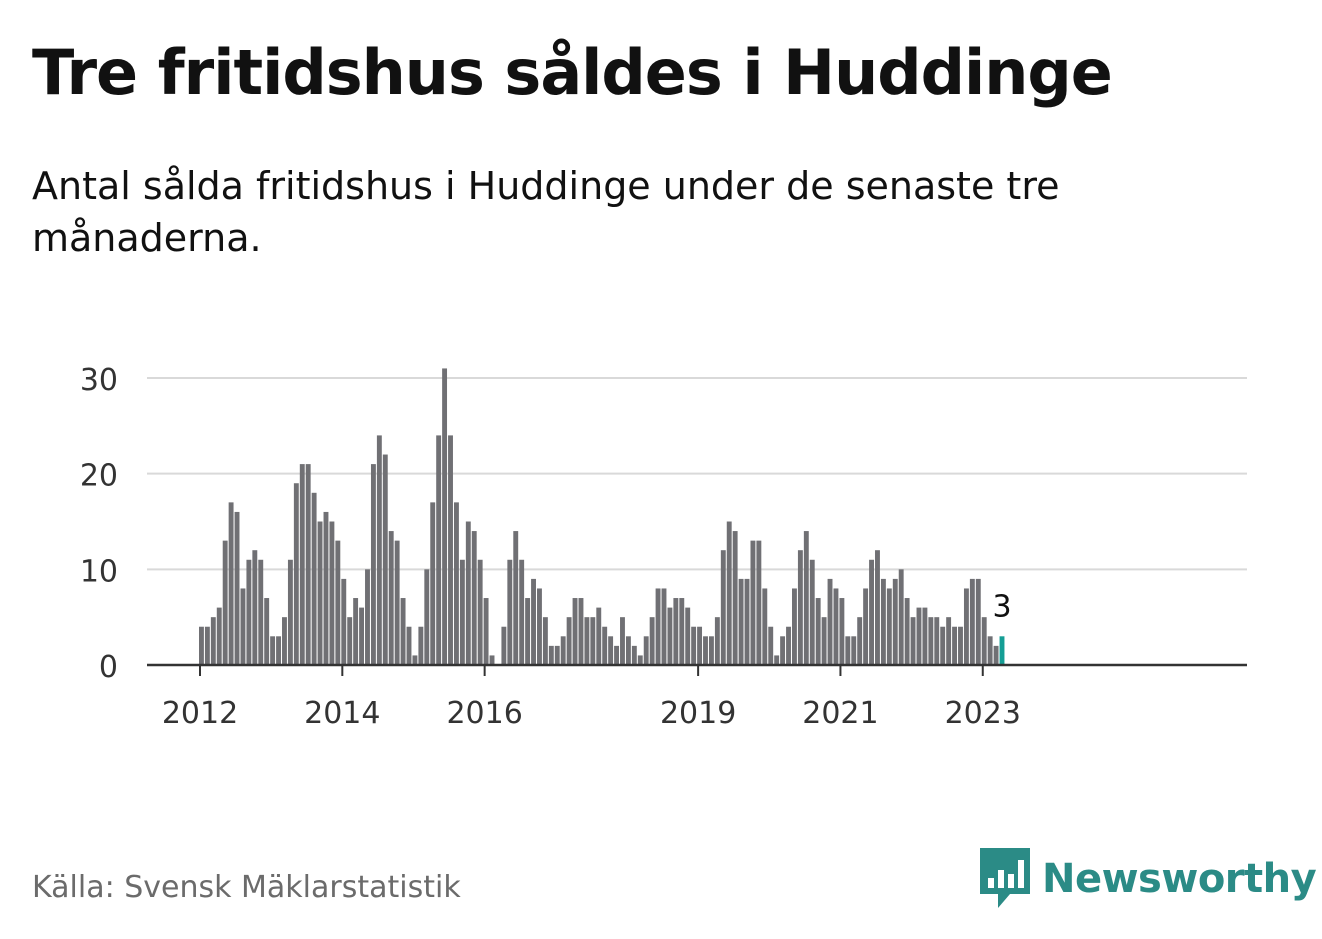 The height and width of the screenshot is (939, 1322). Describe the element at coordinates (200, 713) in the screenshot. I see `x-tick-label: 2012` at that location.